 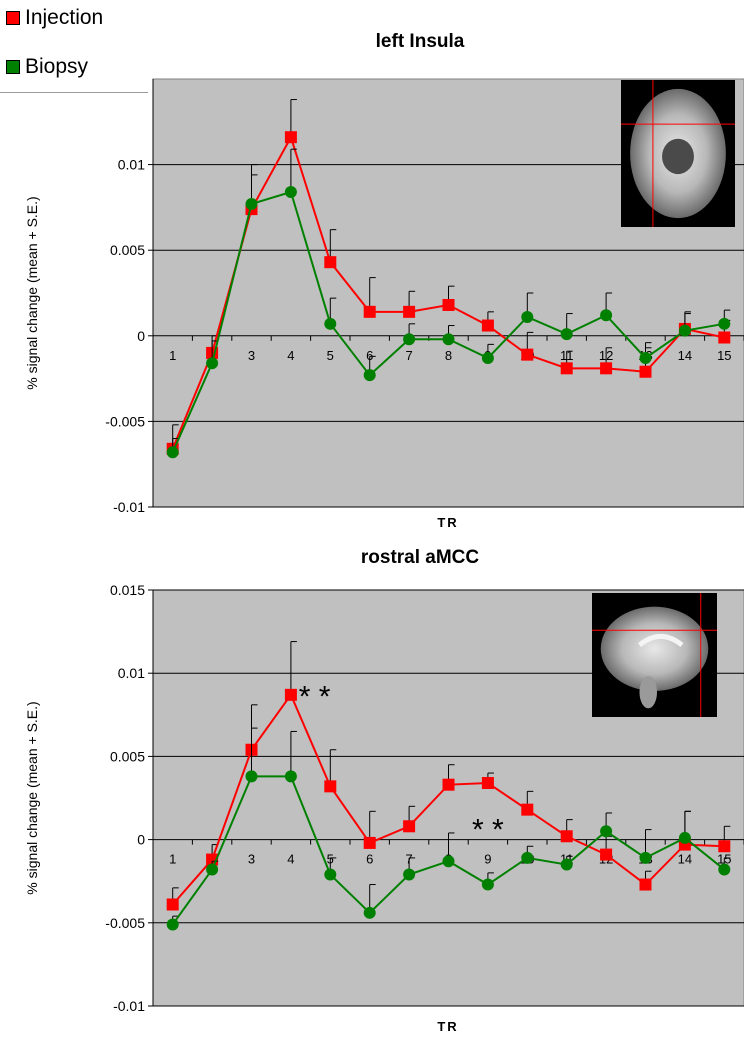 What do you see at coordinates (649, 692) in the screenshot?
I see `inset-brainstem` at bounding box center [649, 692].